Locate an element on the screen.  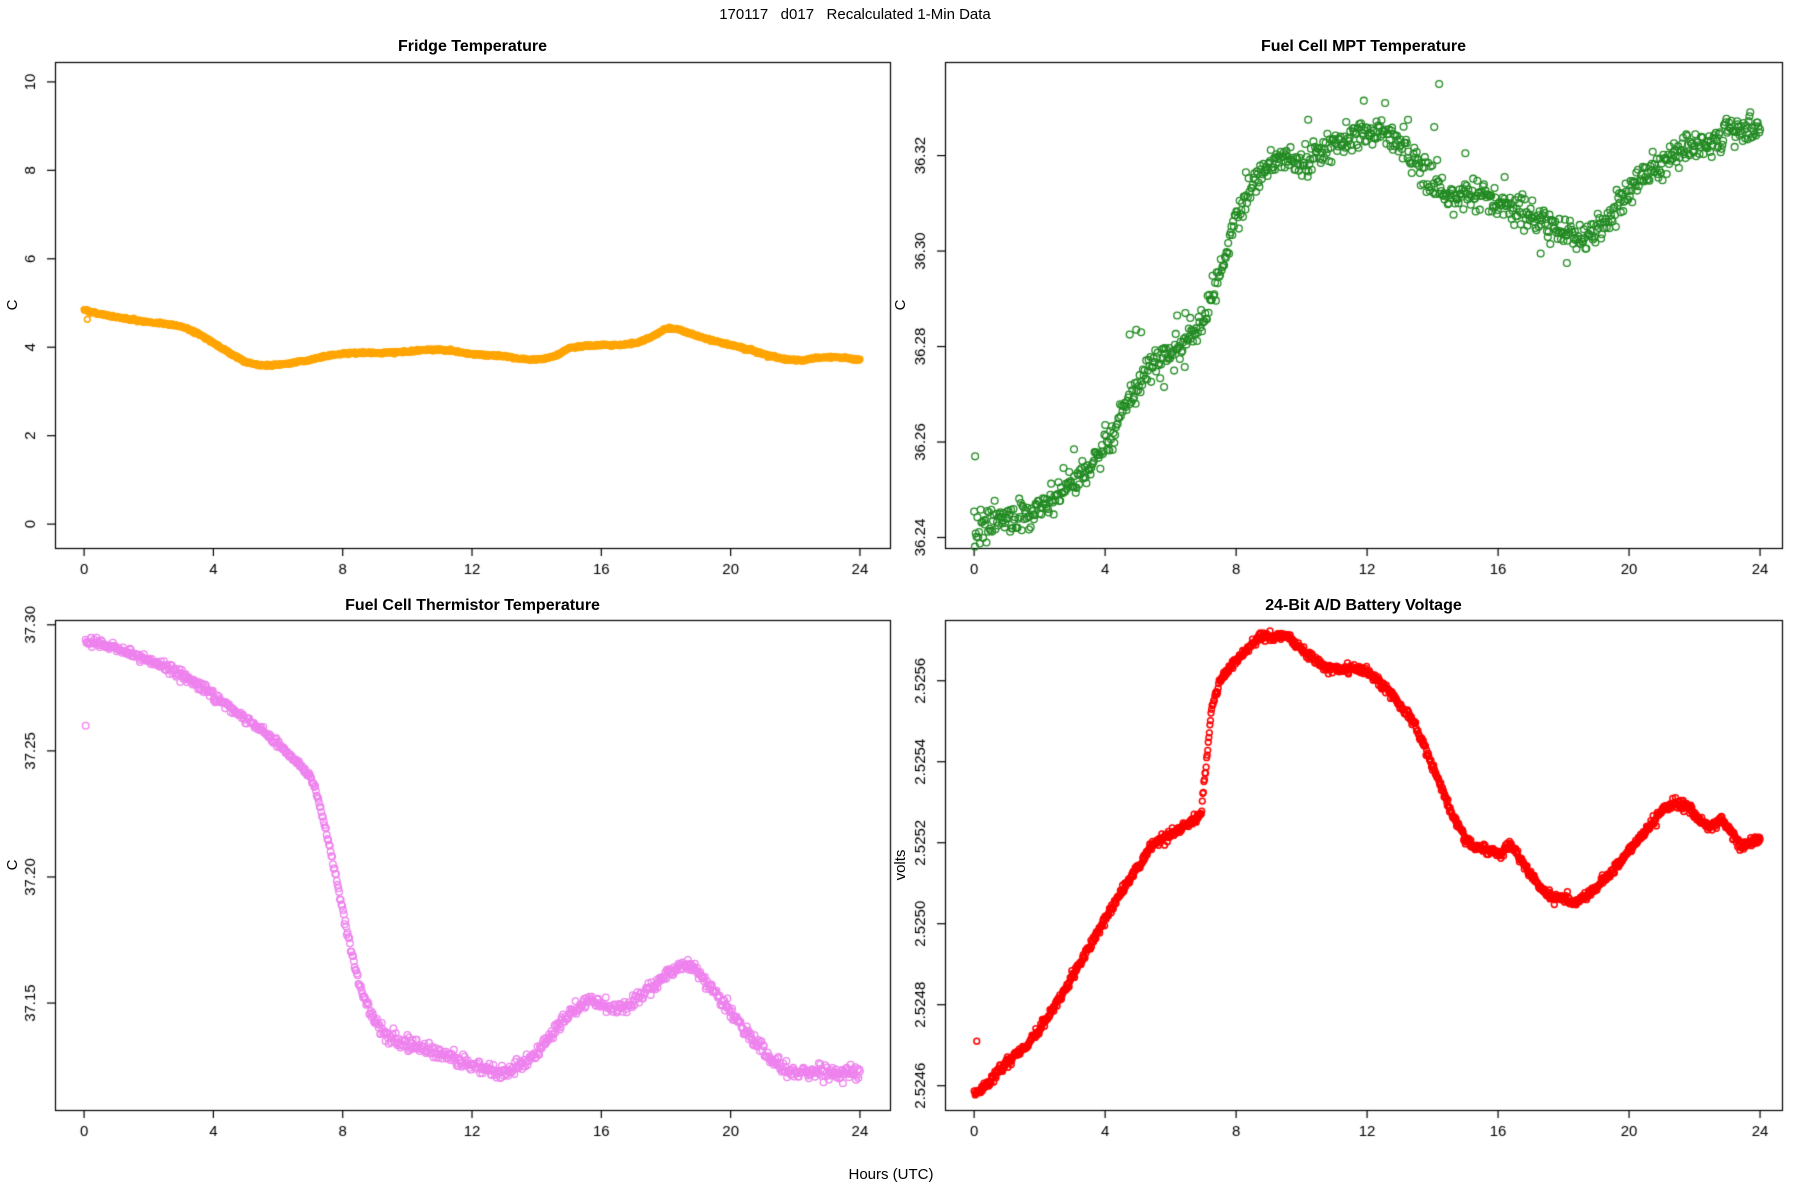
y-axis-label-fridge: C is located at coordinates (12, 305).